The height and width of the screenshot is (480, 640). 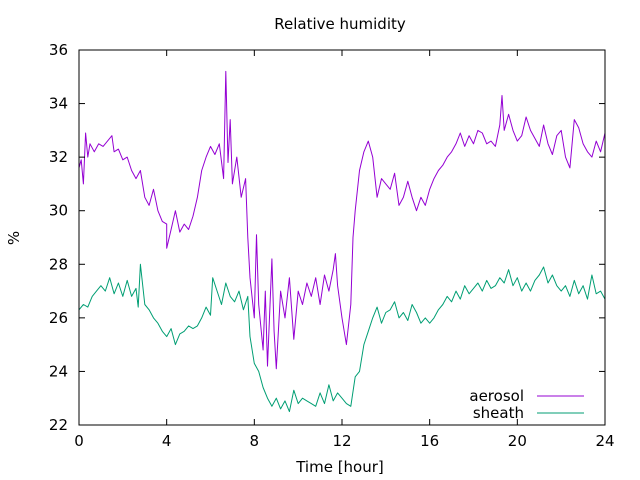 I want to click on x-tick-label: 8, so click(x=255, y=441).